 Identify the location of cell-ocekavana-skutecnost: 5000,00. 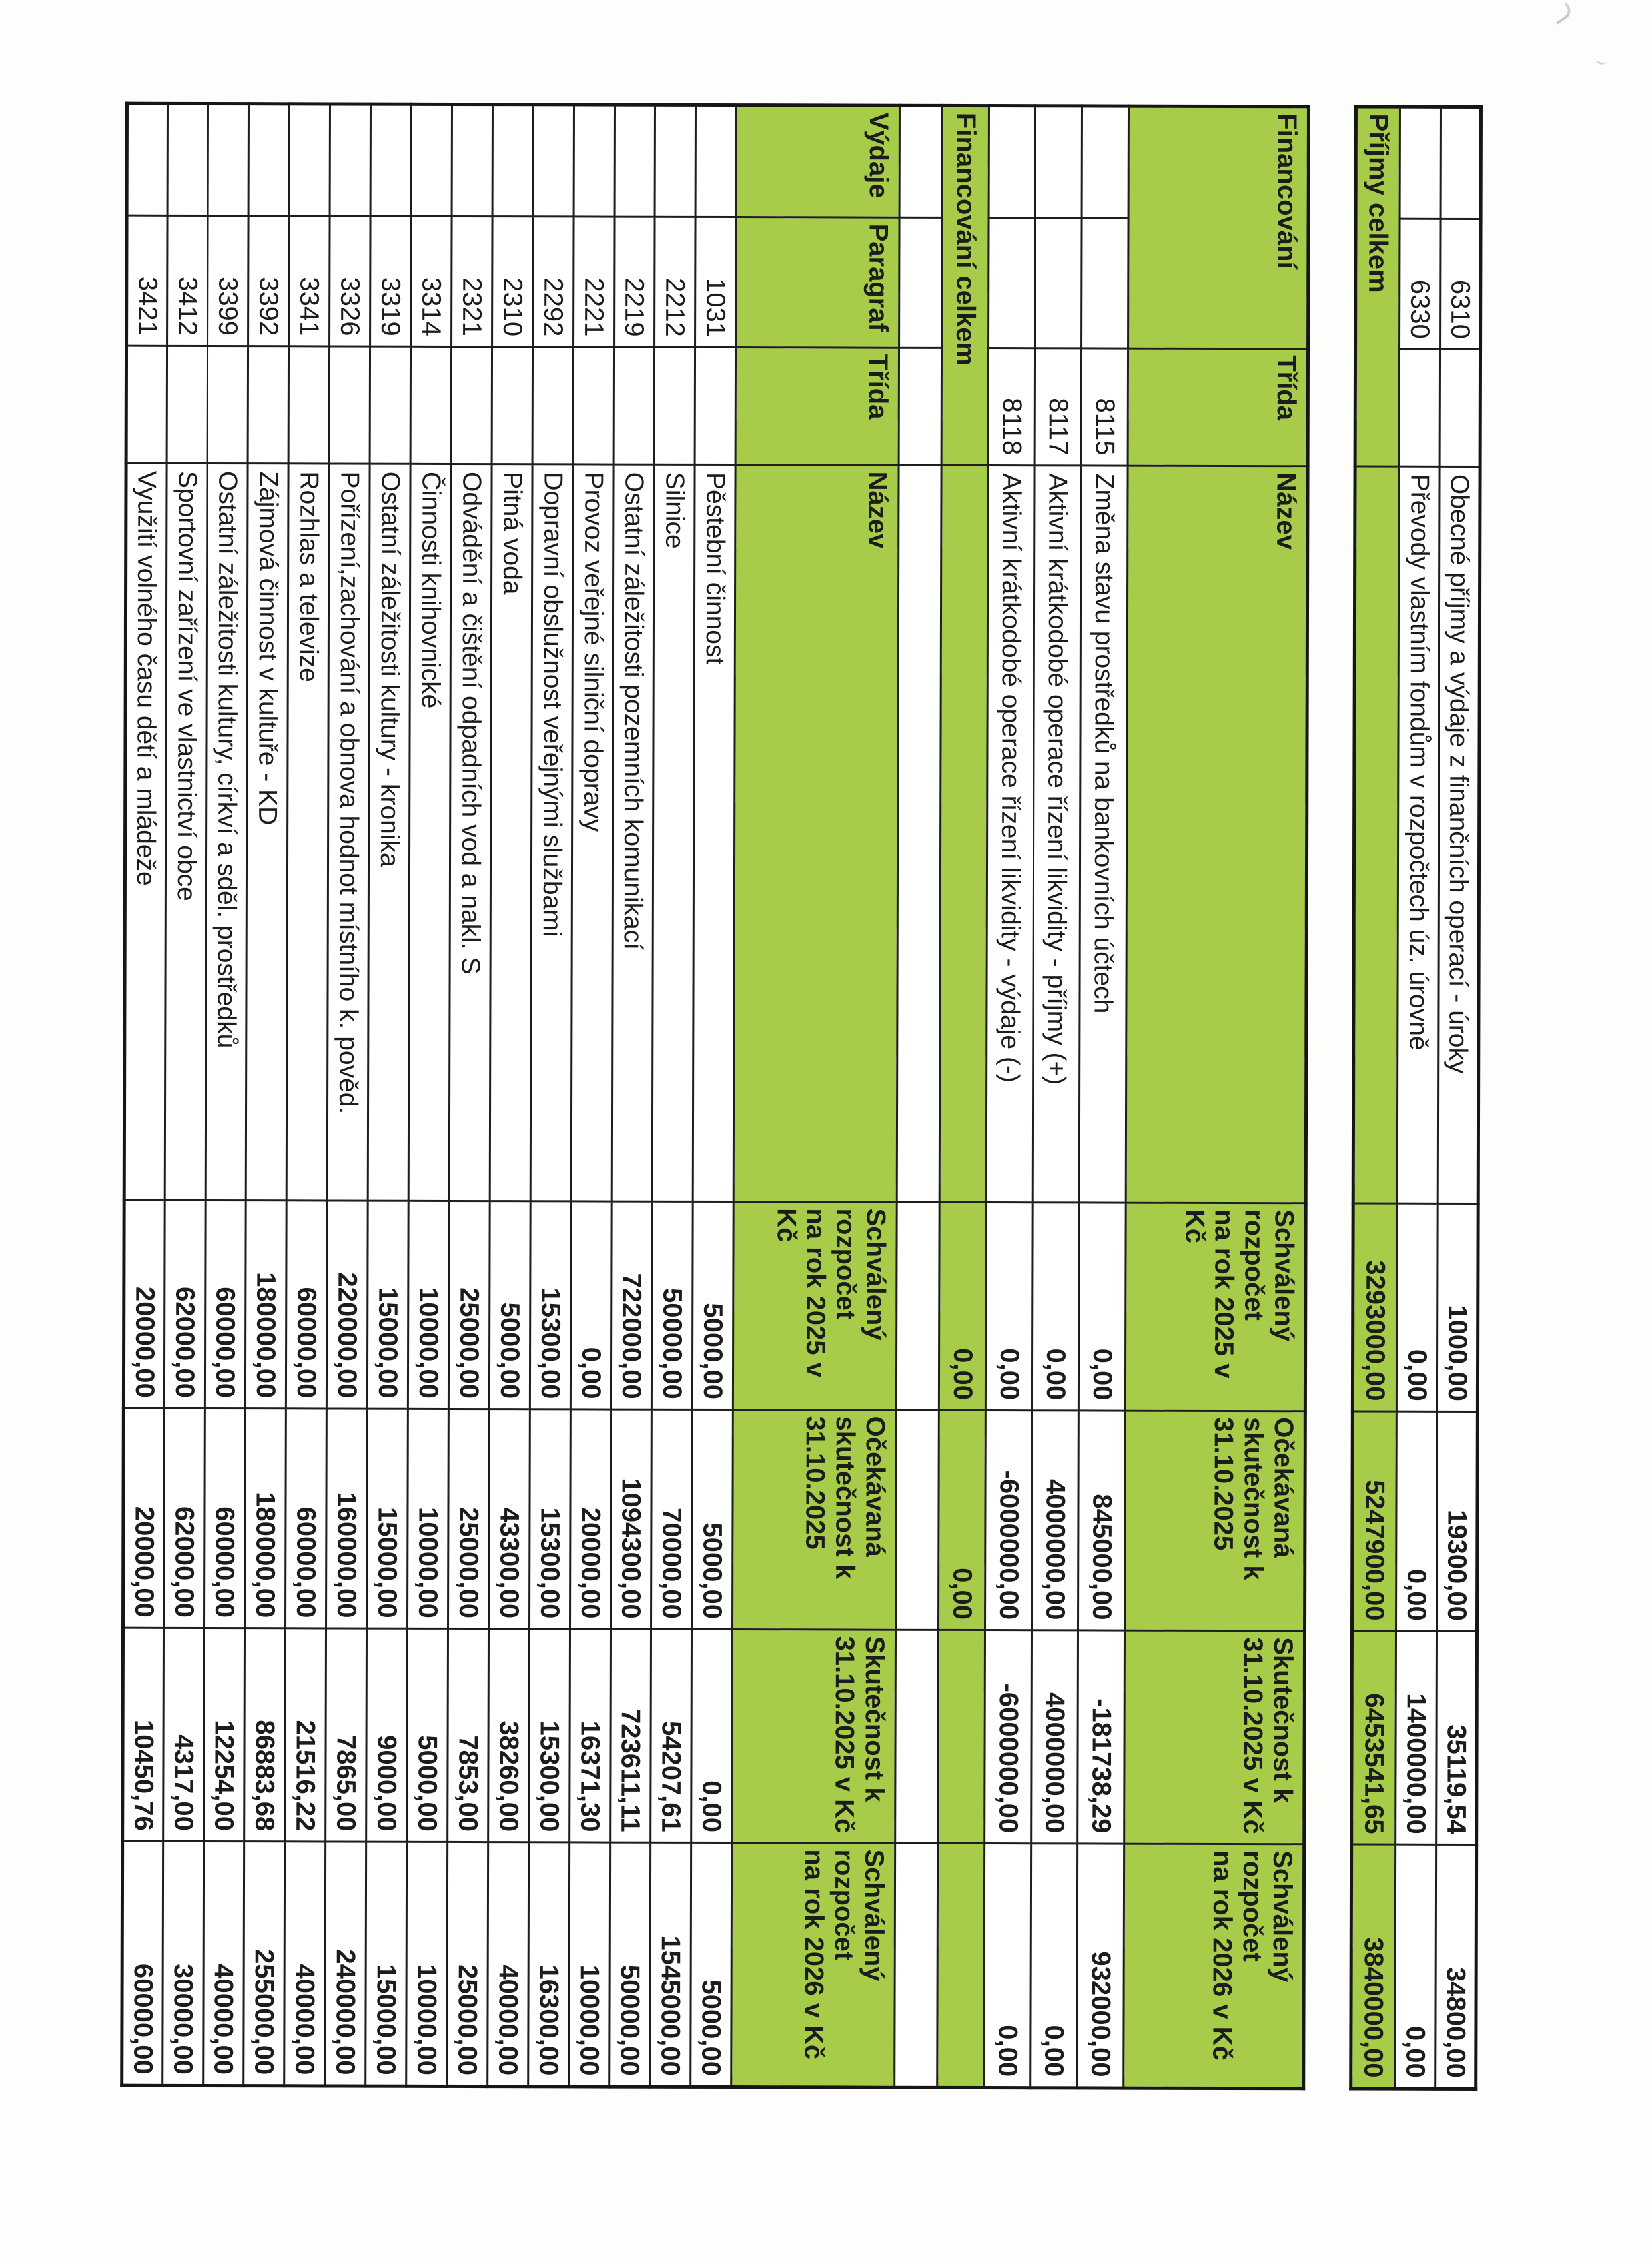
(712, 1519).